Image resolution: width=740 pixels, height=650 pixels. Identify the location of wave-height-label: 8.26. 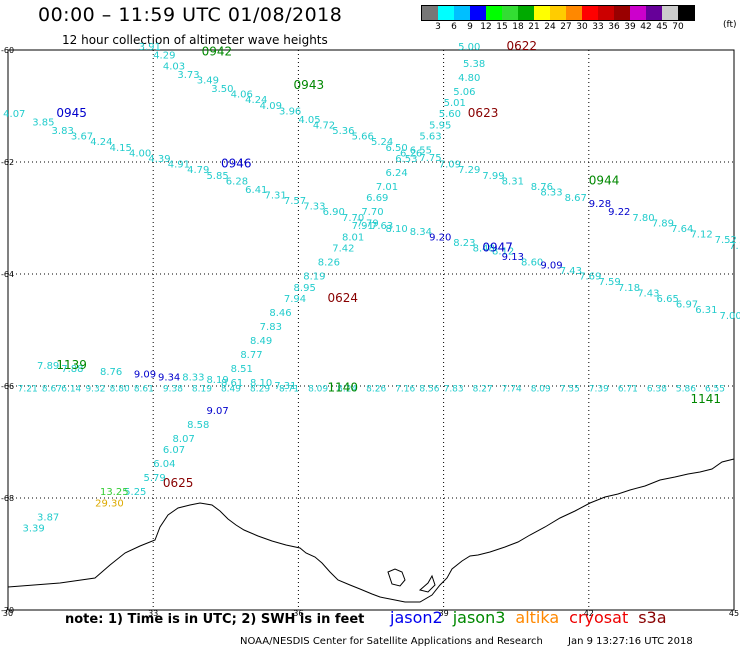
(376, 390).